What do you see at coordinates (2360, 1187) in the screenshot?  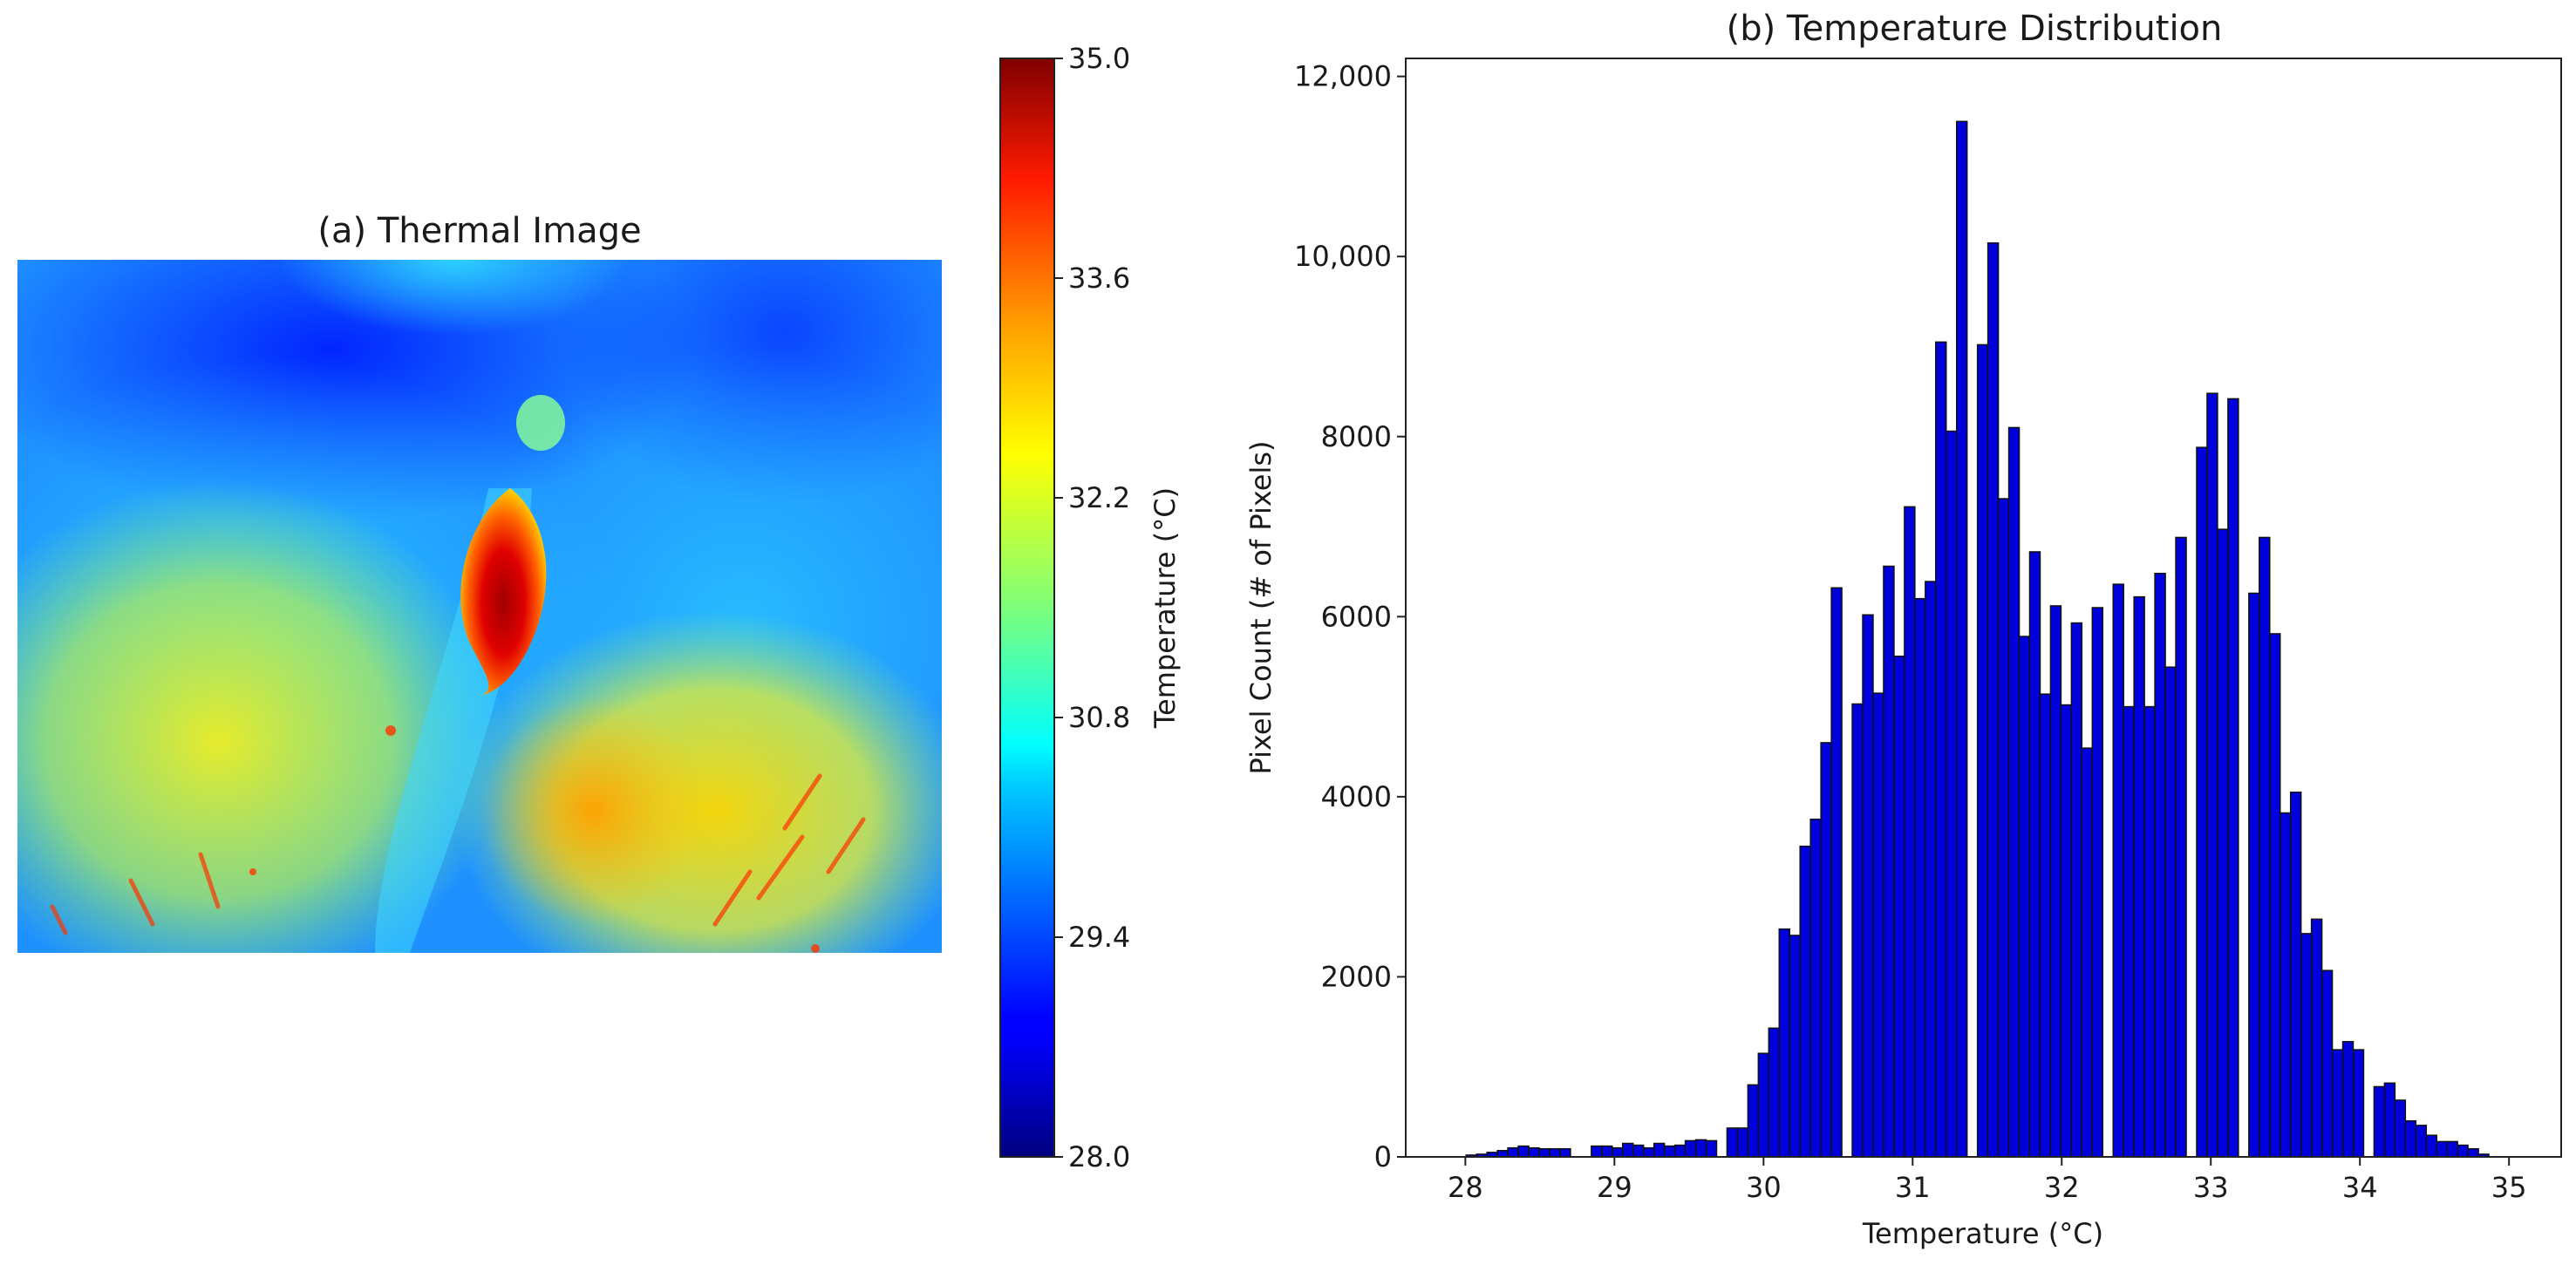 I see `x-tick-label: 34` at bounding box center [2360, 1187].